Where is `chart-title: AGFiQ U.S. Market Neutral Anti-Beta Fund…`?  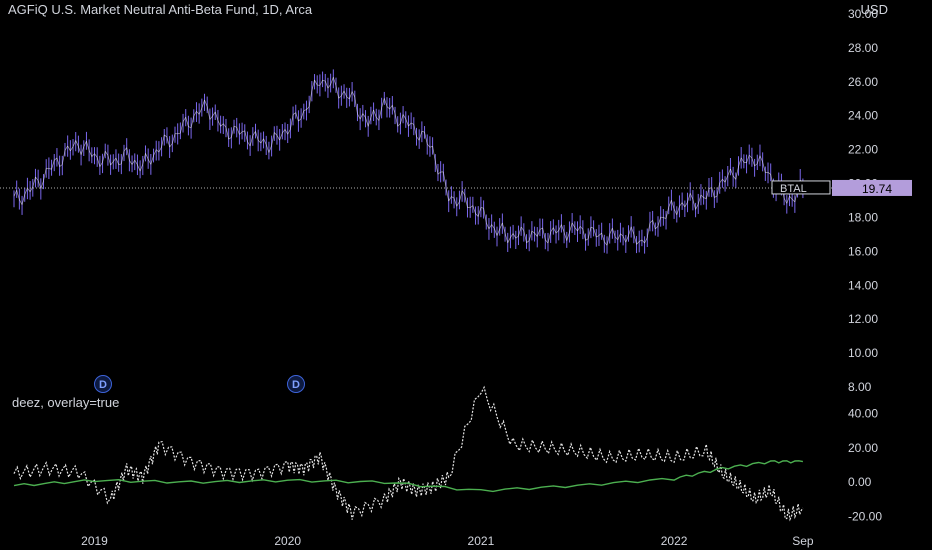 chart-title: AGFiQ U.S. Market Neutral Anti-Beta Fund… is located at coordinates (160, 9).